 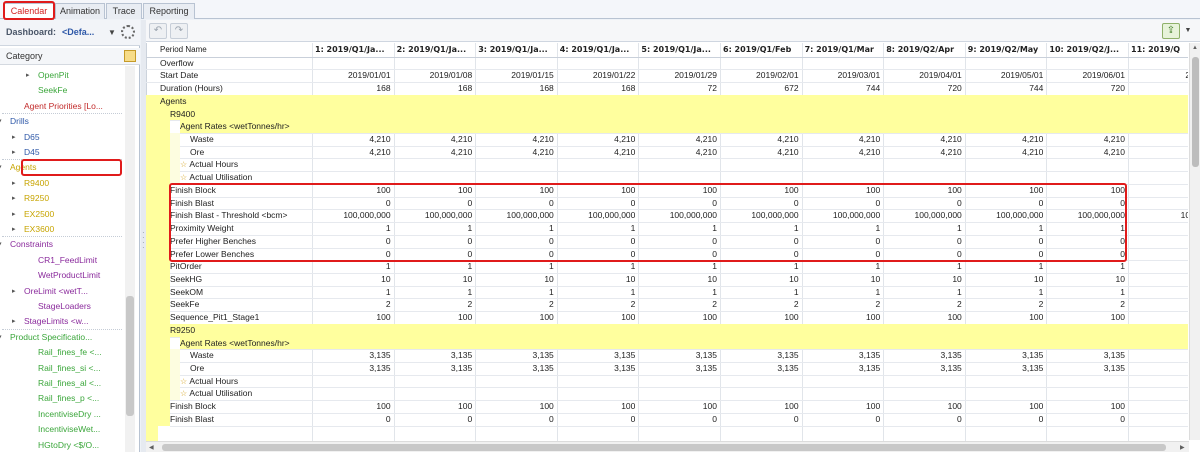 I want to click on export-icon: ⇪, so click(x=1171, y=31).